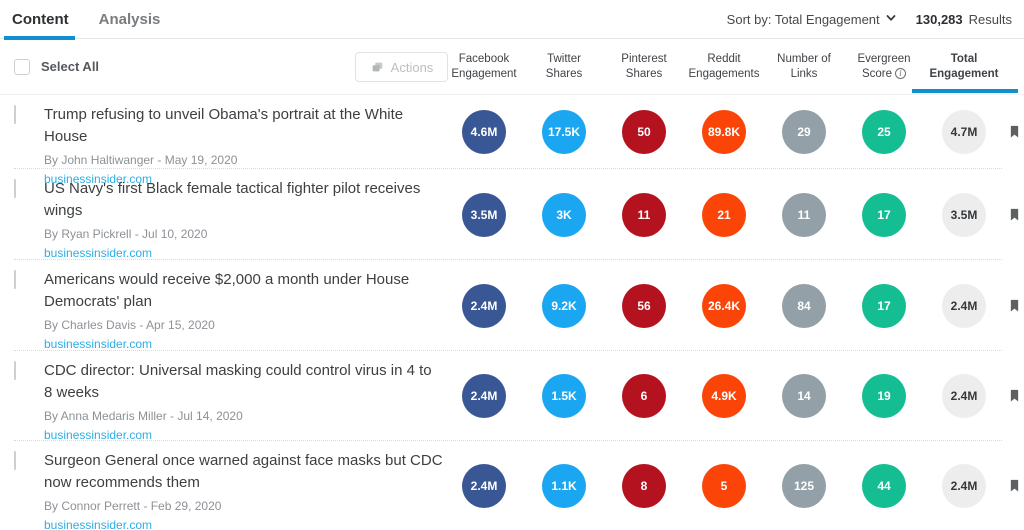 The height and width of the screenshot is (530, 1024). What do you see at coordinates (644, 66) in the screenshot?
I see `column-header-pinterest: Pinterest Shares` at bounding box center [644, 66].